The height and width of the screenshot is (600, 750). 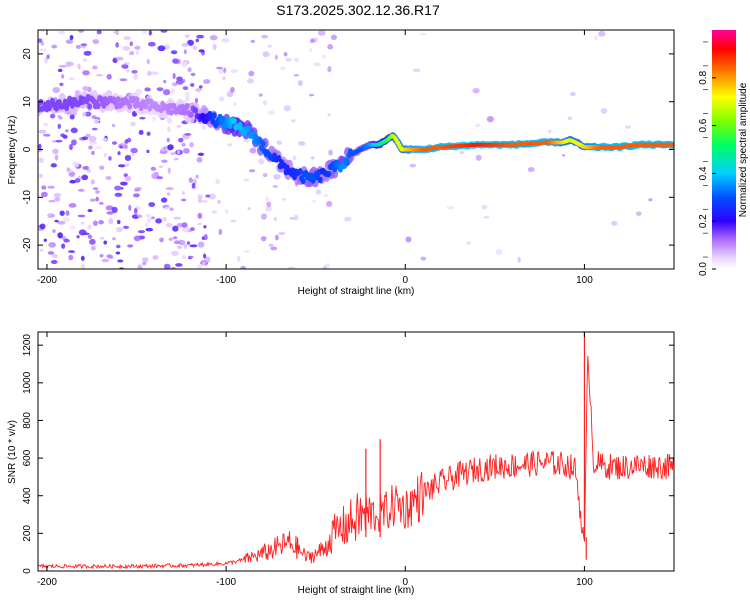 I want to click on x-tick-label: 100, so click(x=584, y=582).